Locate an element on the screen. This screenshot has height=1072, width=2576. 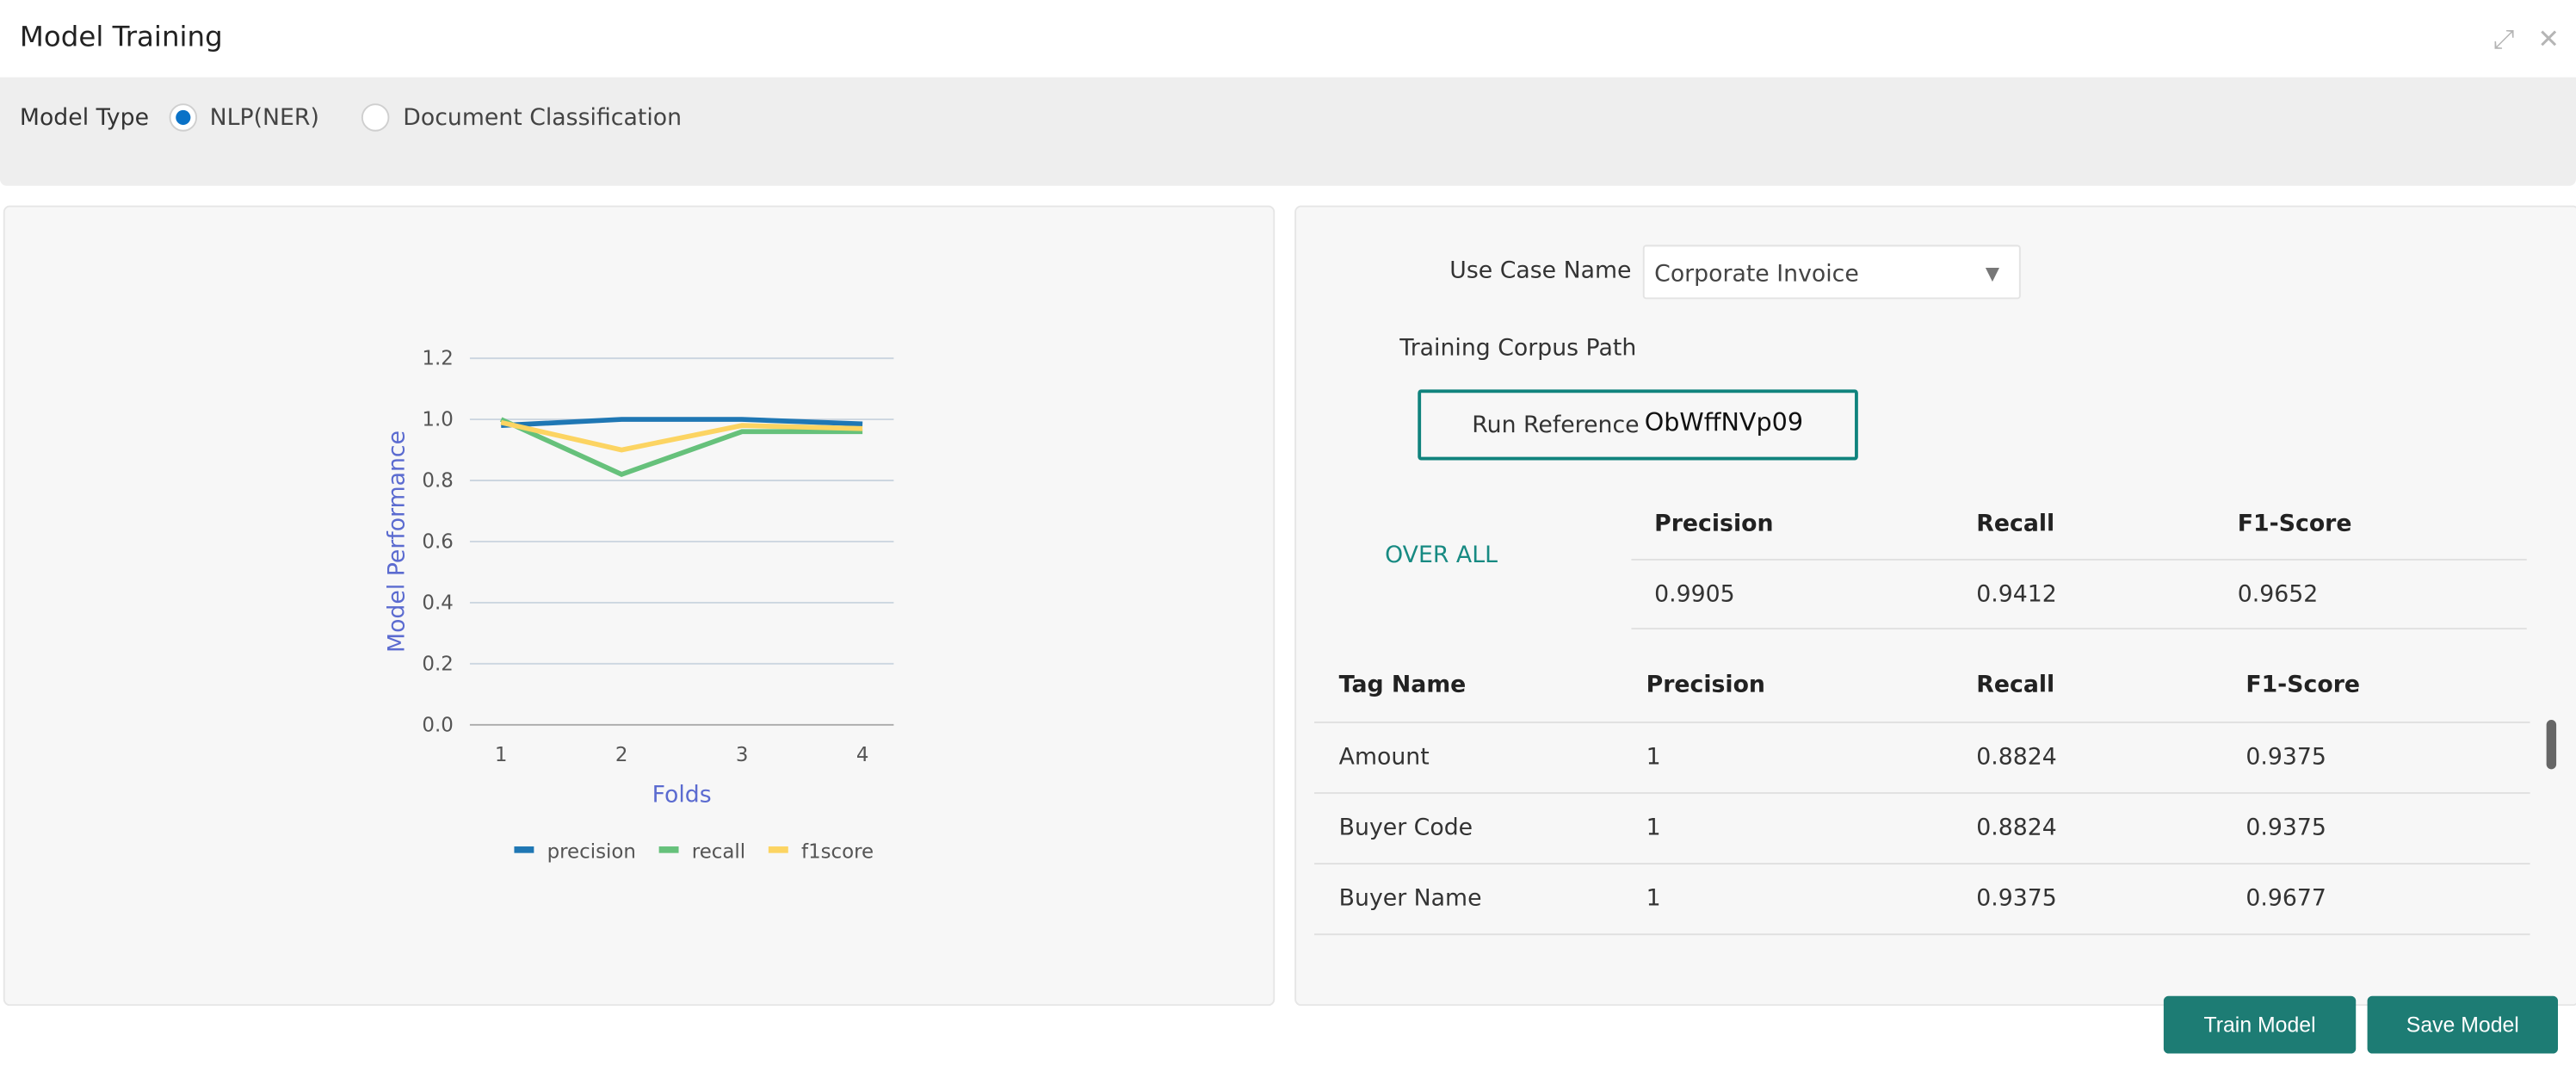
y-tick-label: 0.6 is located at coordinates (437, 542).